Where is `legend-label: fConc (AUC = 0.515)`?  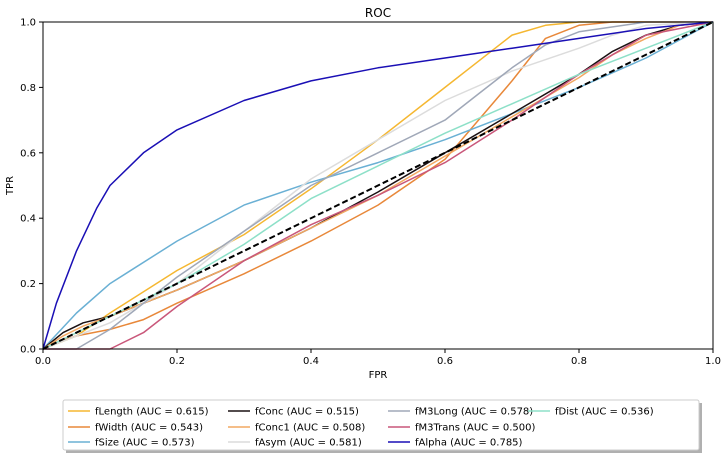 legend-label: fConc (AUC = 0.515) is located at coordinates (307, 412).